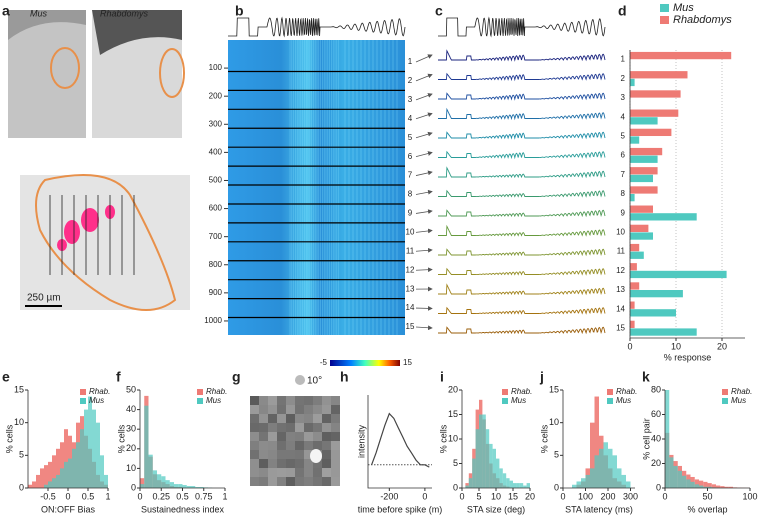  Describe the element at coordinates (316, 187) in the screenshot. I see `heatmap` at that location.